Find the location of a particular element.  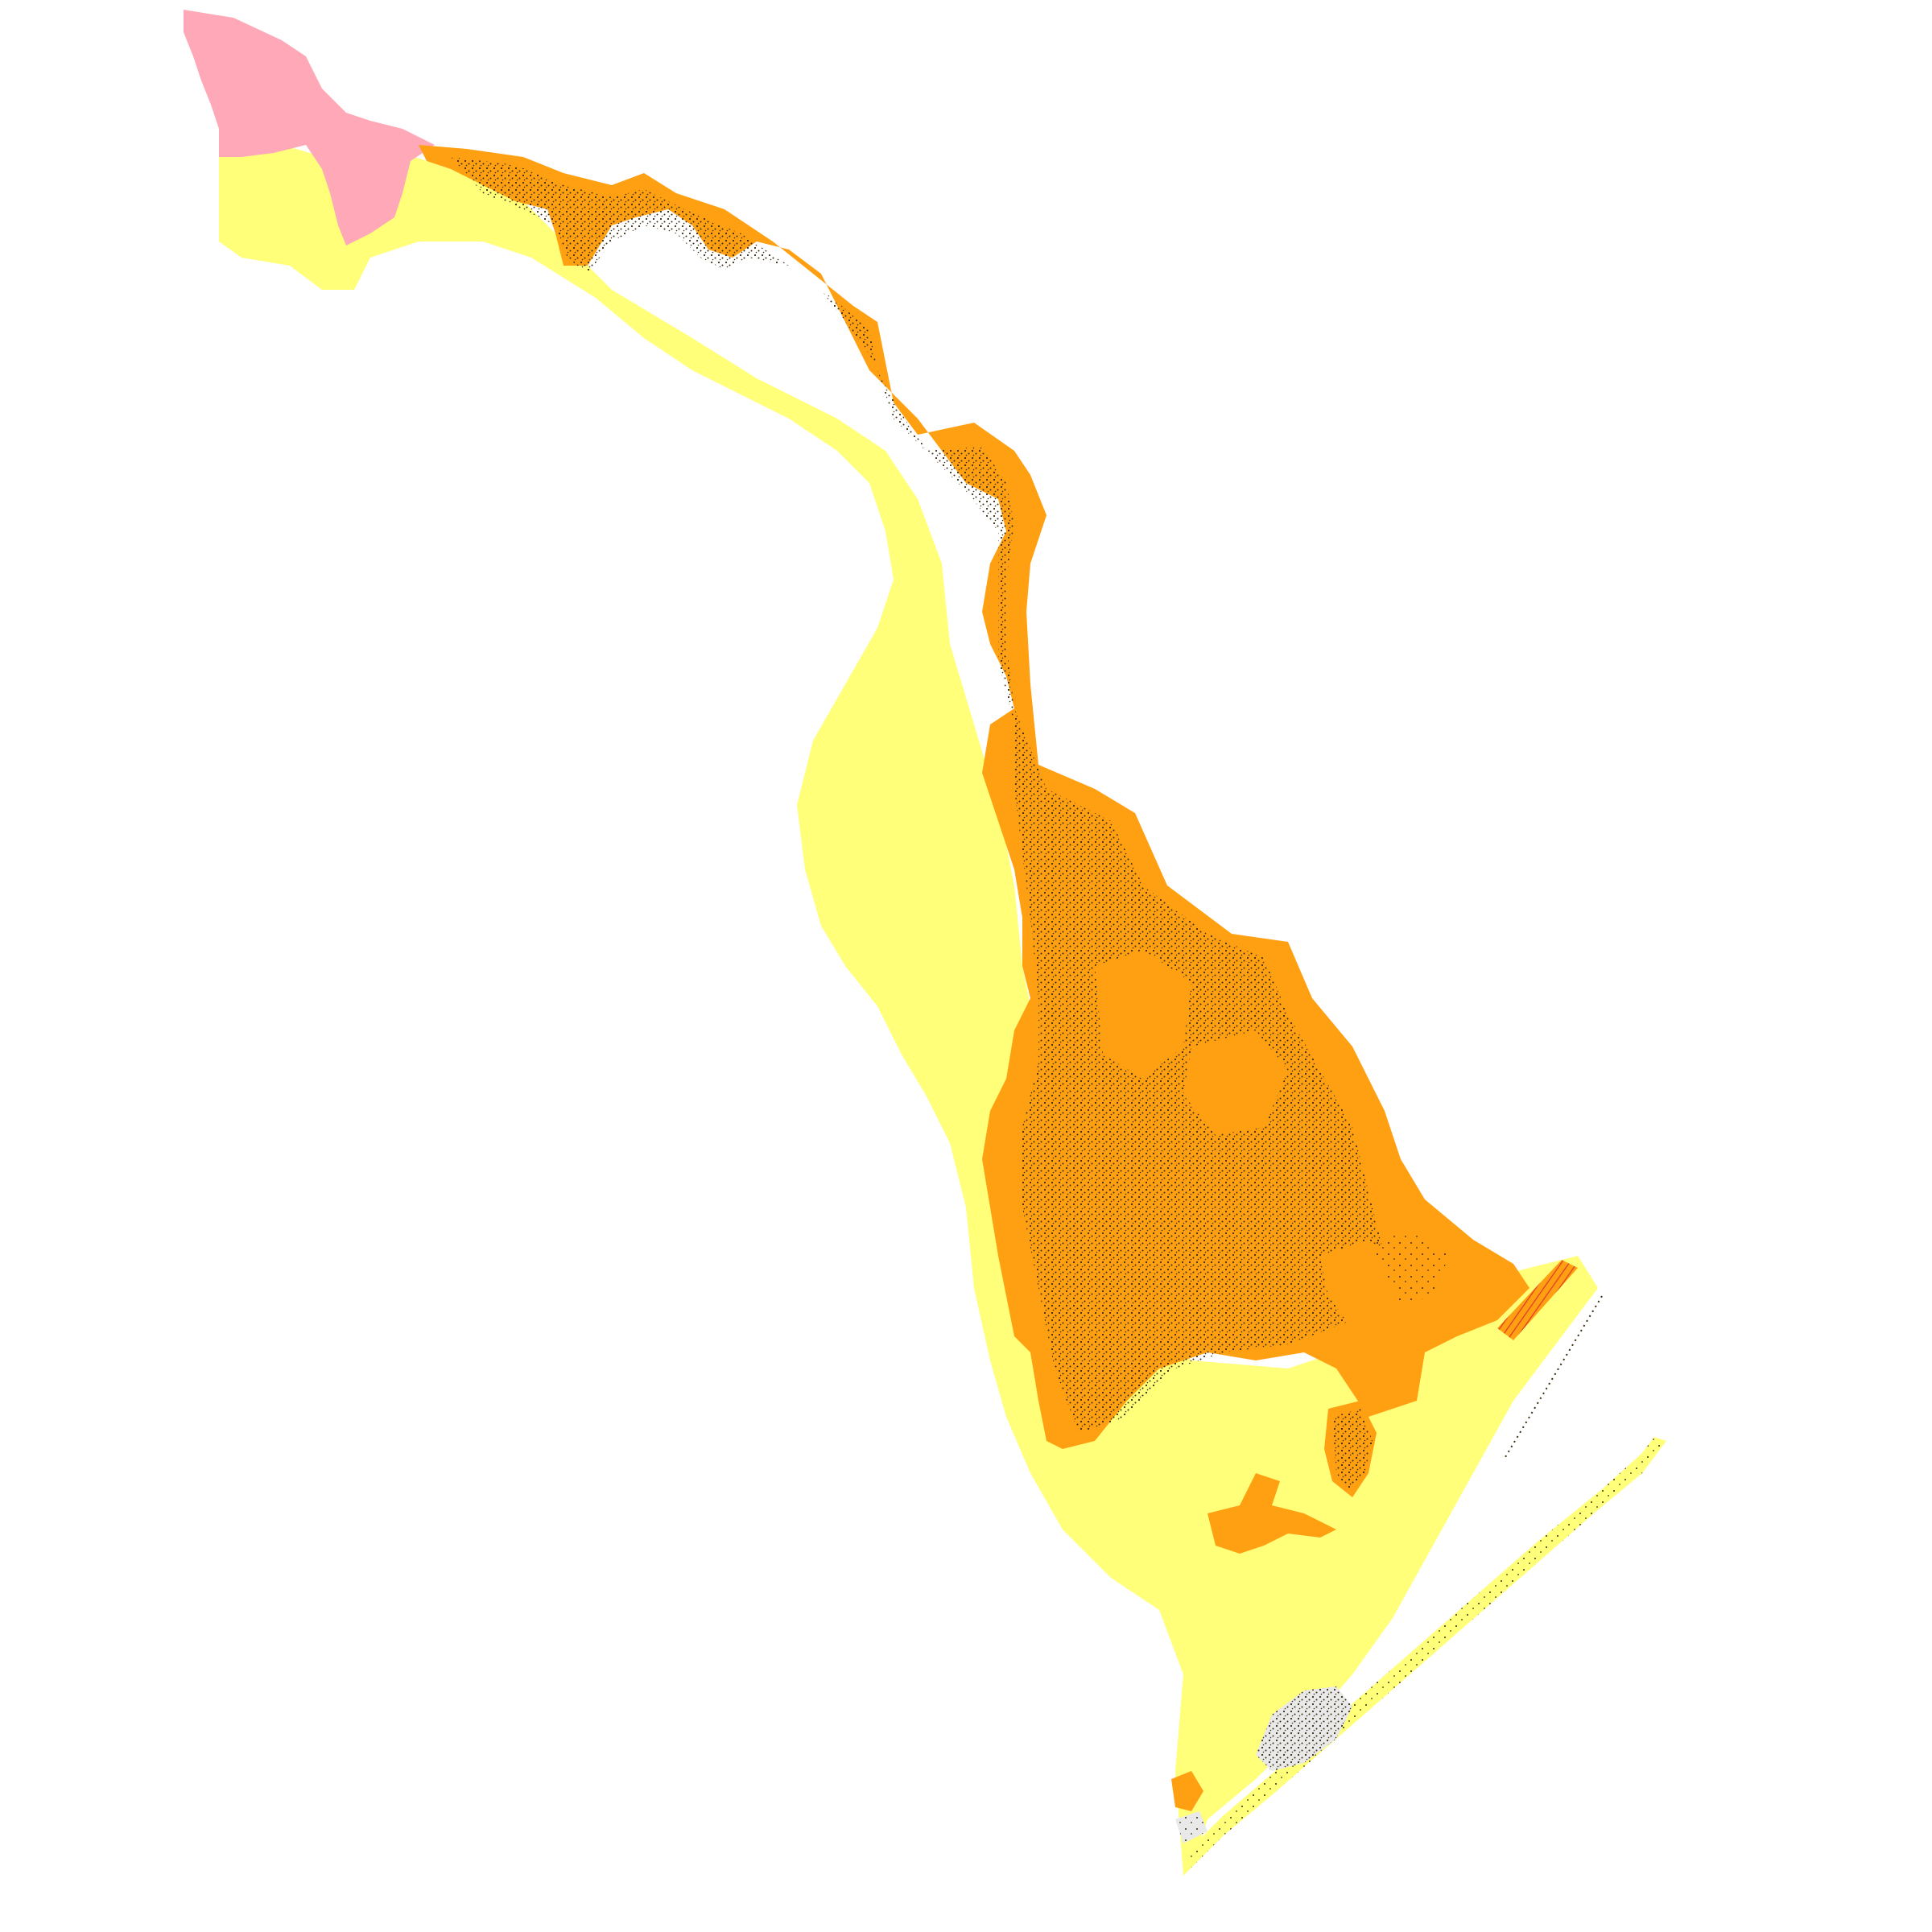

region-lagoon-water is located at coordinates (1463, 1513).